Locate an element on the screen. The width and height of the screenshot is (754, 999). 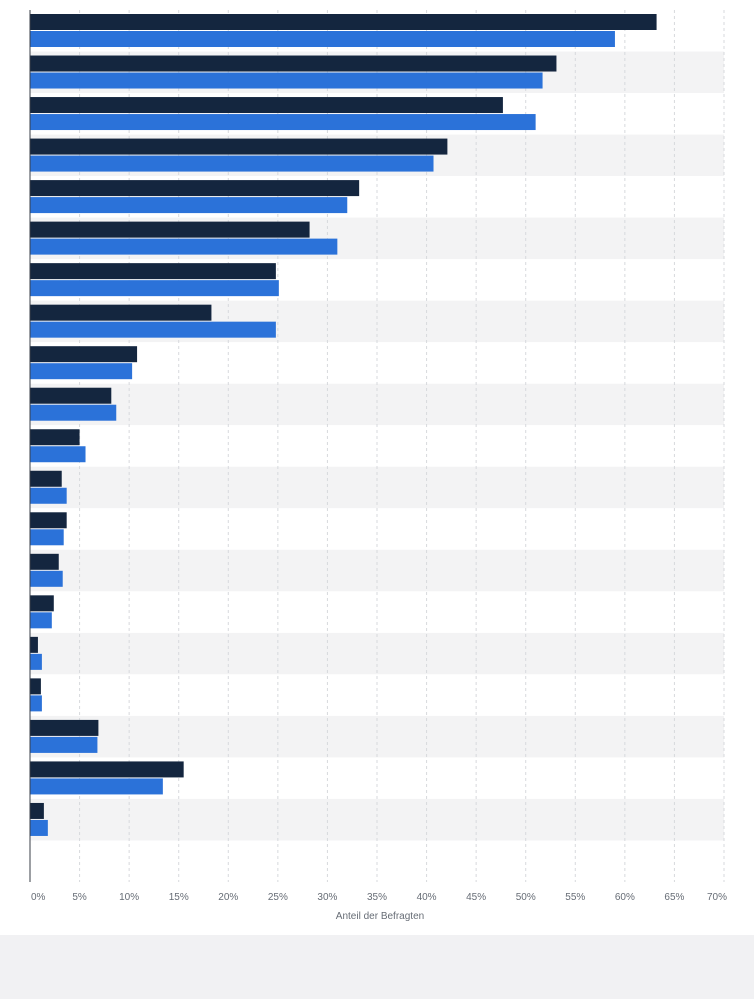
x-tick-label: 5% is located at coordinates (79, 897).